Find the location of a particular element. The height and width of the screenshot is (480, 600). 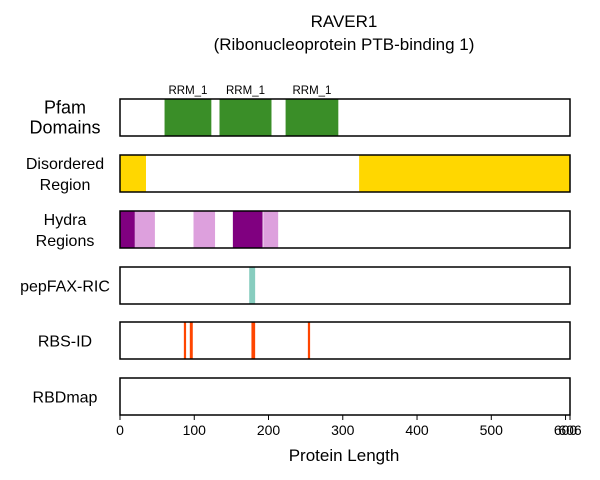

x-axis-title: Protein Length is located at coordinates (344, 455).